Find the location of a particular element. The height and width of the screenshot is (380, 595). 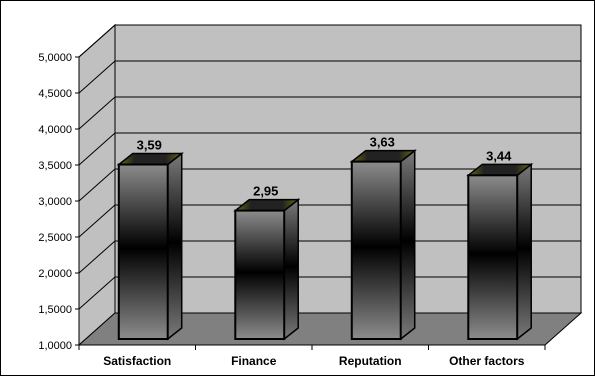

category-label: Finance is located at coordinates (254, 361).